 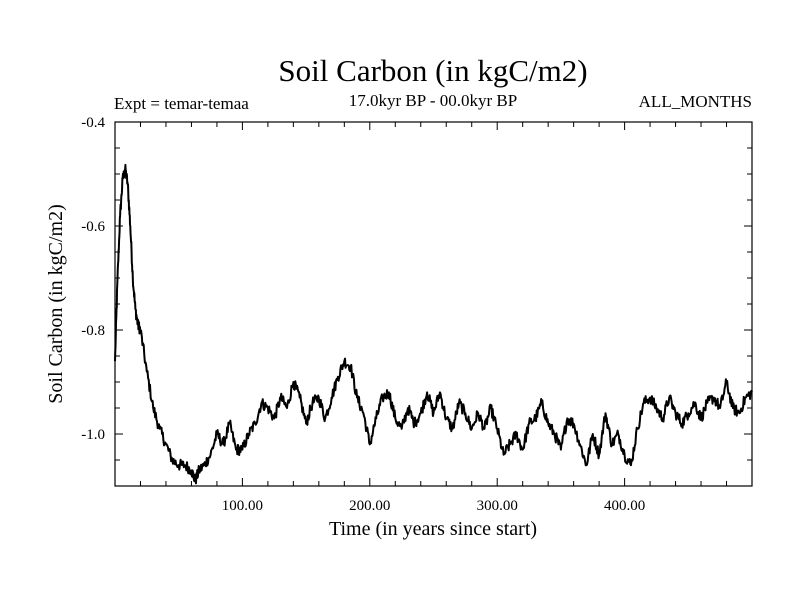 What do you see at coordinates (242, 506) in the screenshot?
I see `x-tick-label: 100.00` at bounding box center [242, 506].